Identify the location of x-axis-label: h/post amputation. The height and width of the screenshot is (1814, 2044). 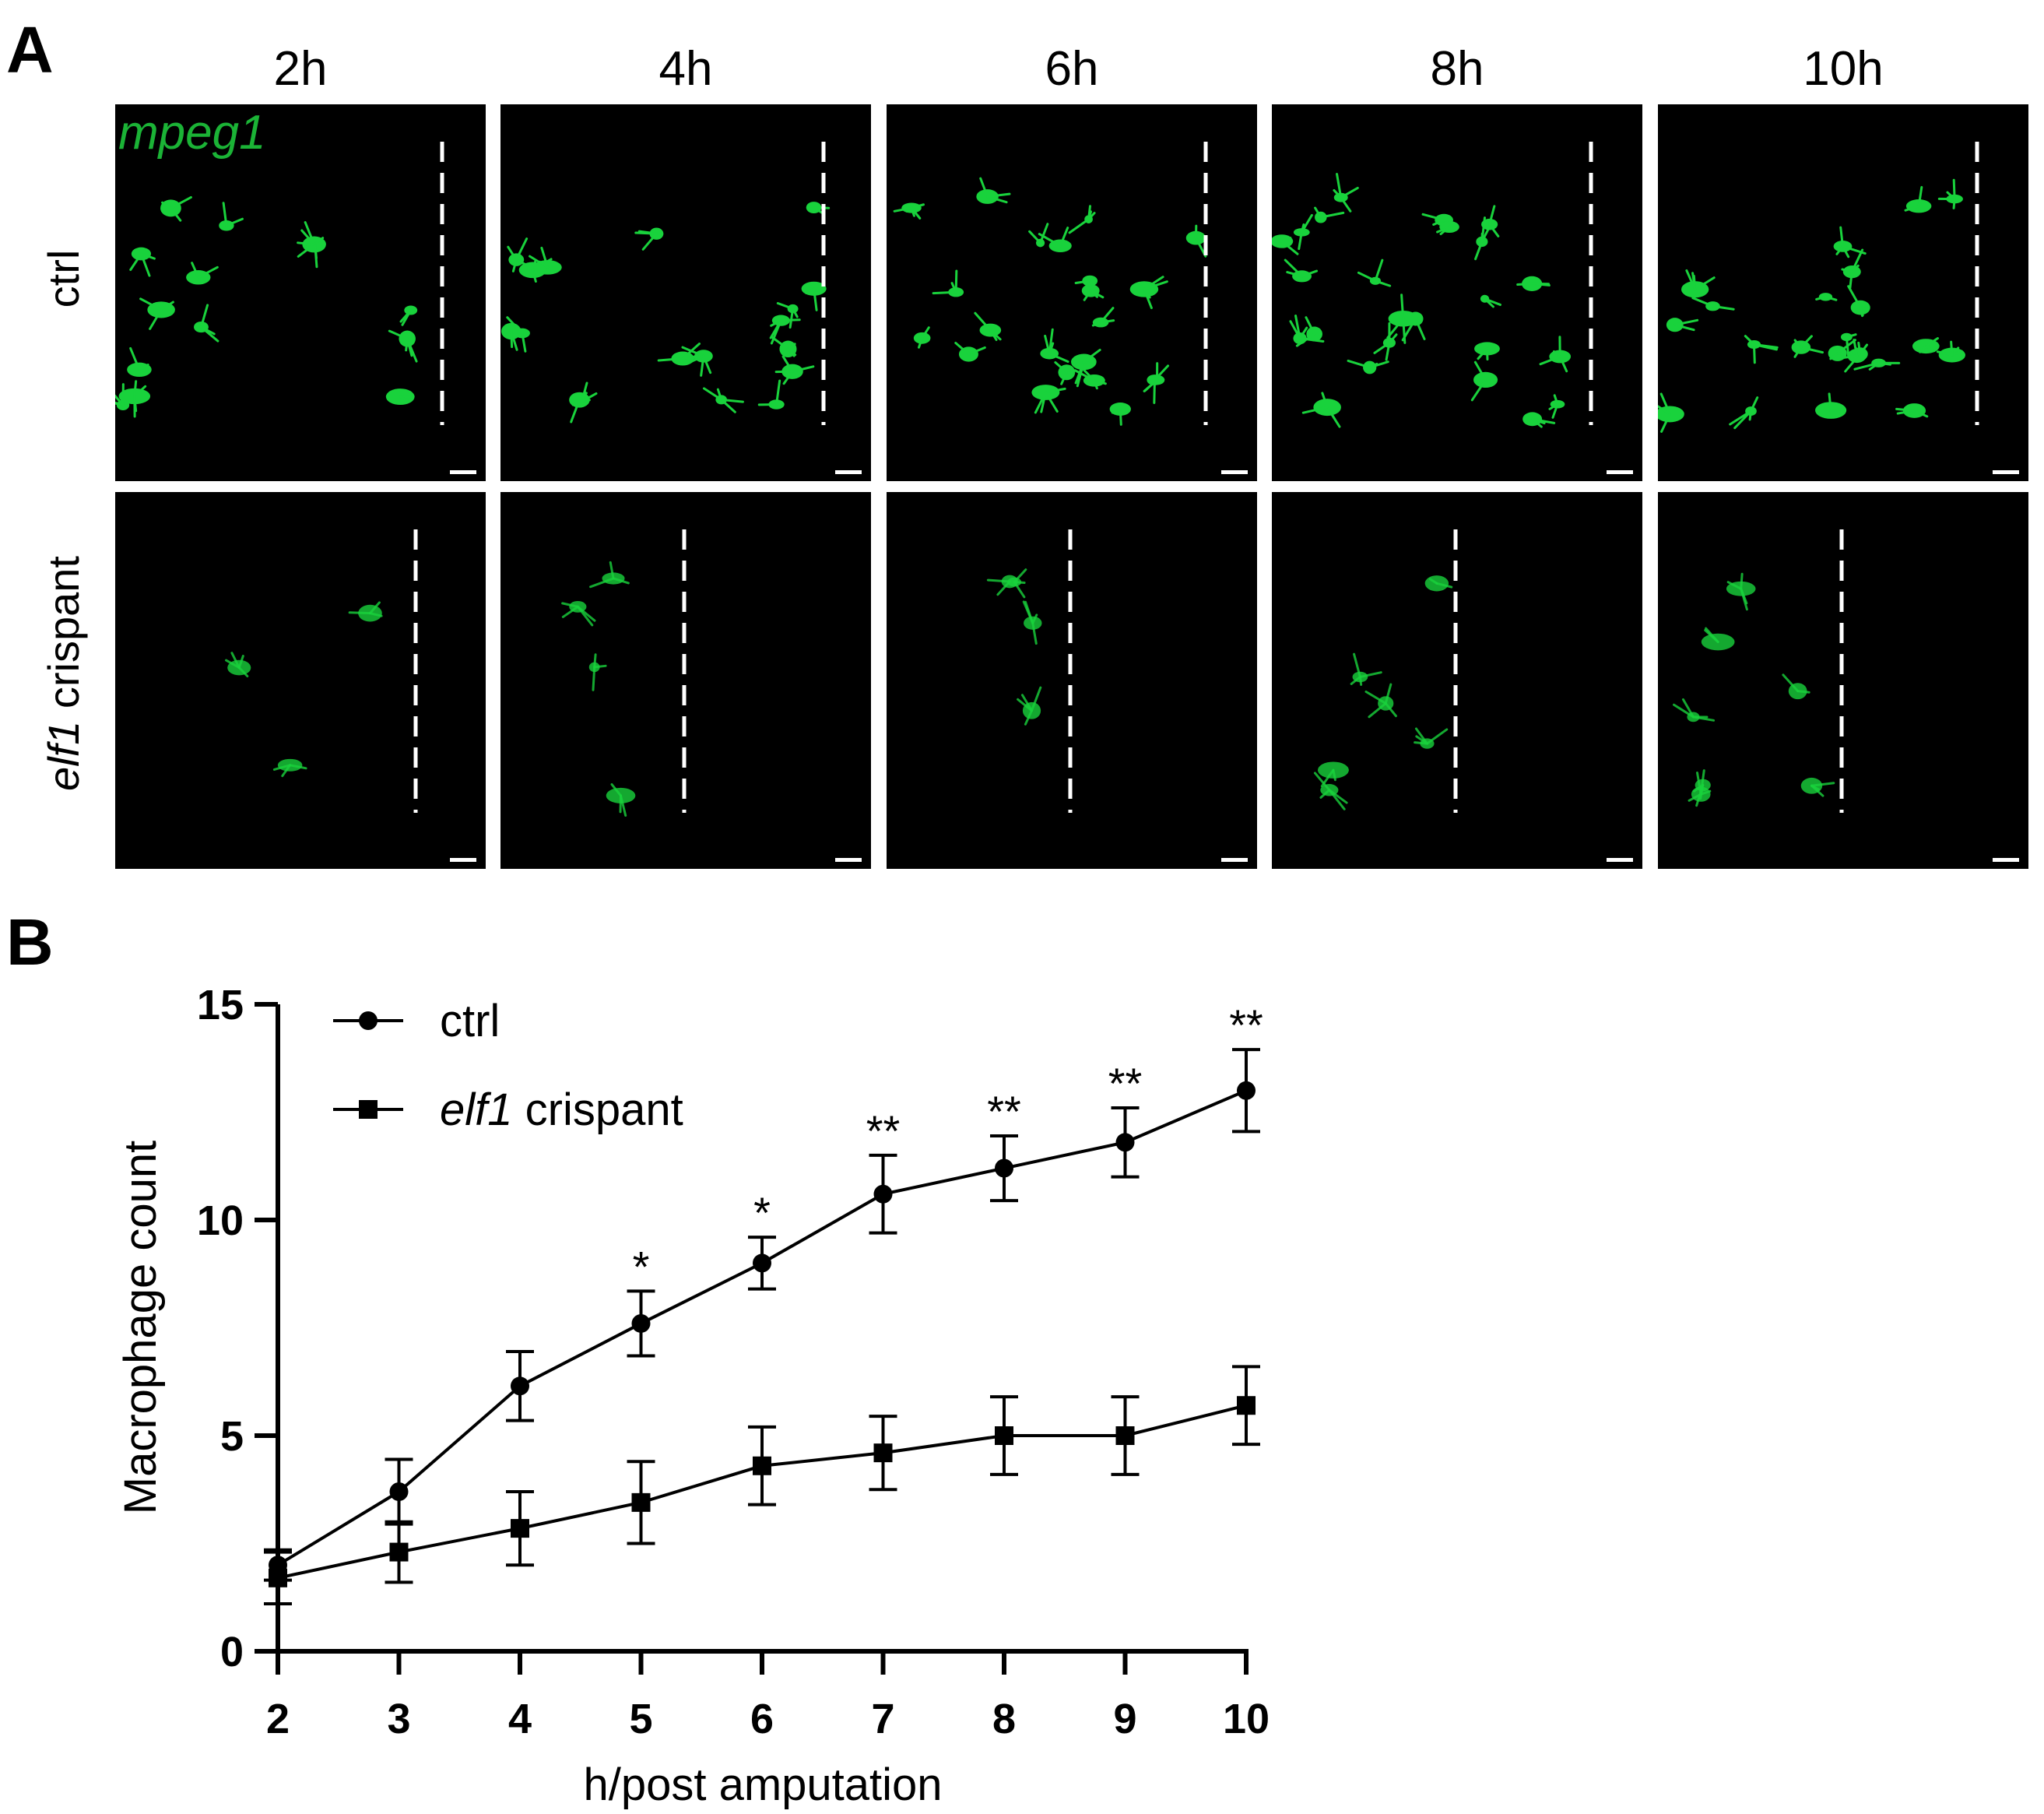
(762, 1785).